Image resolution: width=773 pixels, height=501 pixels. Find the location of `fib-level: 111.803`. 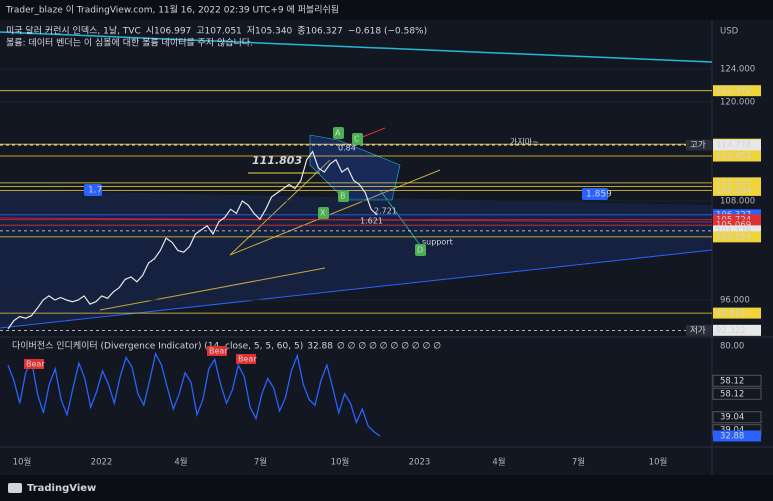

fib-level: 111.803 is located at coordinates (277, 160).